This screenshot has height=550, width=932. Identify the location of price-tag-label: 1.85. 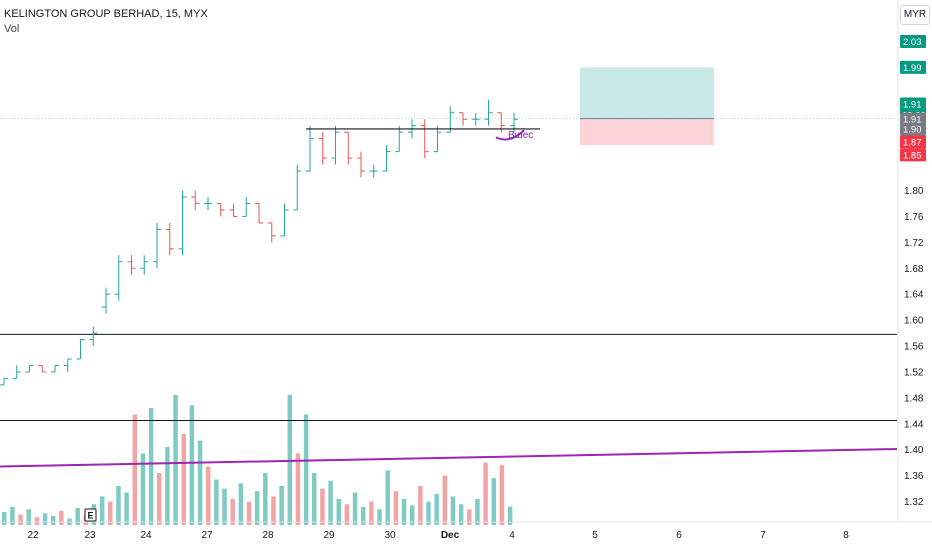
(912, 155).